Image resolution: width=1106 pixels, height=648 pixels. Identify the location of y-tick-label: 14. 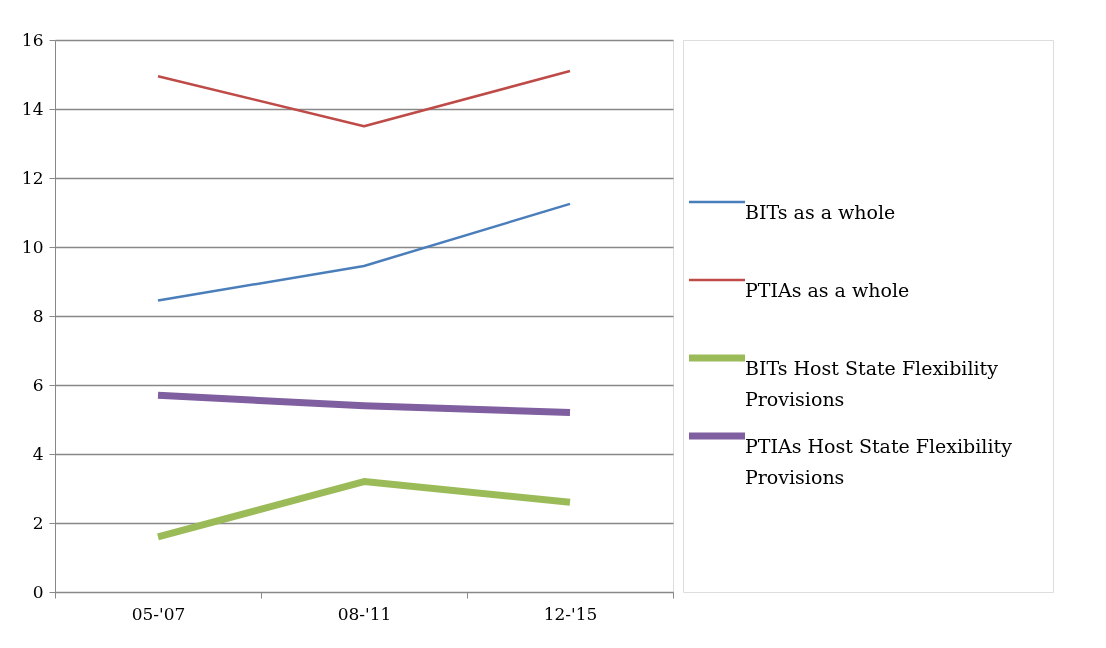
(32, 108).